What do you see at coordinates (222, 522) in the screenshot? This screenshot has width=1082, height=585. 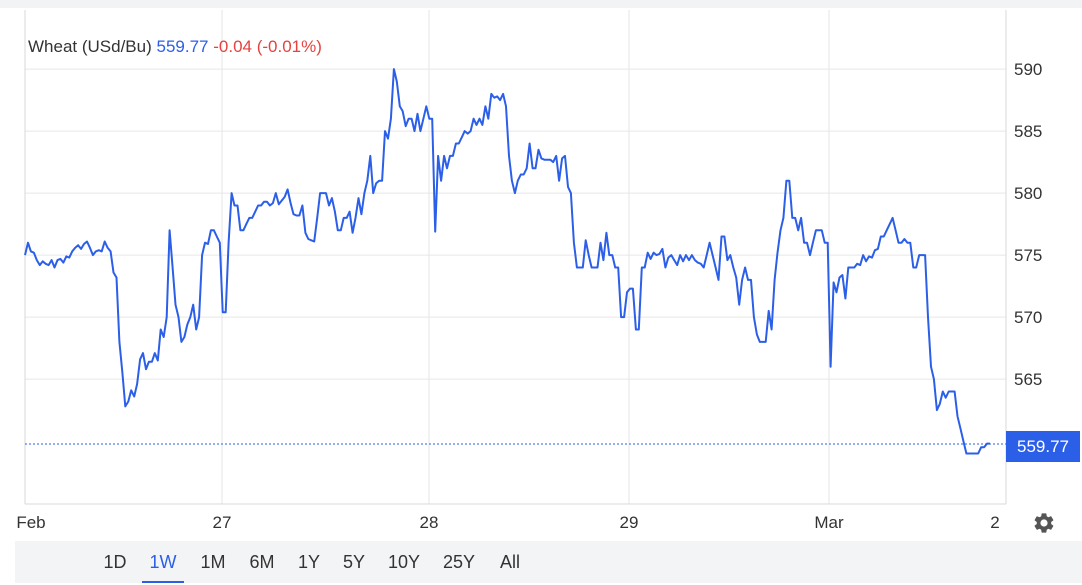 I see `x-tick-label: 27` at bounding box center [222, 522].